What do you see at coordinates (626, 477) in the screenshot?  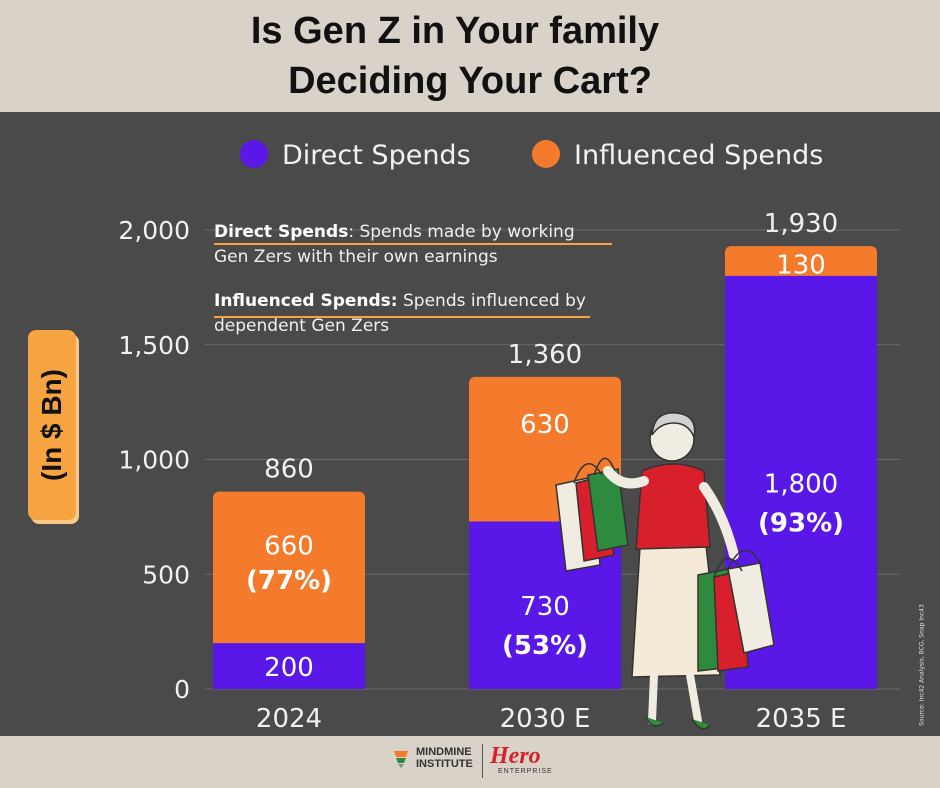 I see `arm-left` at bounding box center [626, 477].